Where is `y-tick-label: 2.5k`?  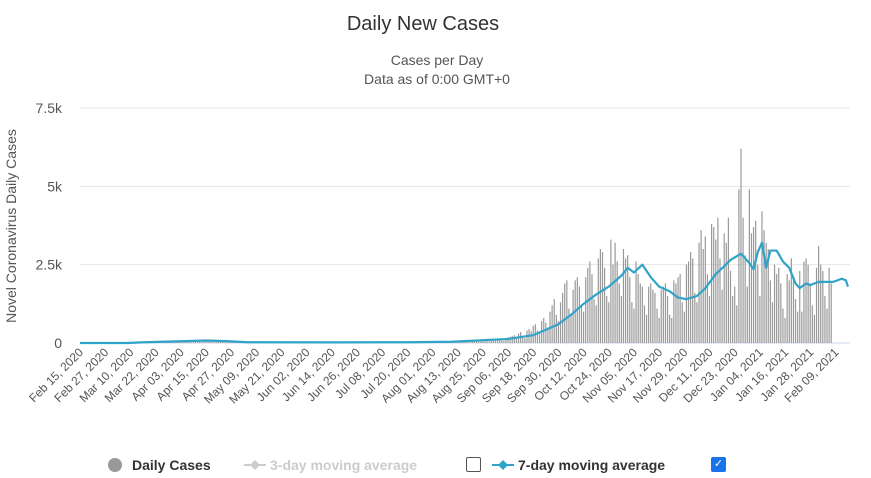
y-tick-label: 2.5k is located at coordinates (49, 265).